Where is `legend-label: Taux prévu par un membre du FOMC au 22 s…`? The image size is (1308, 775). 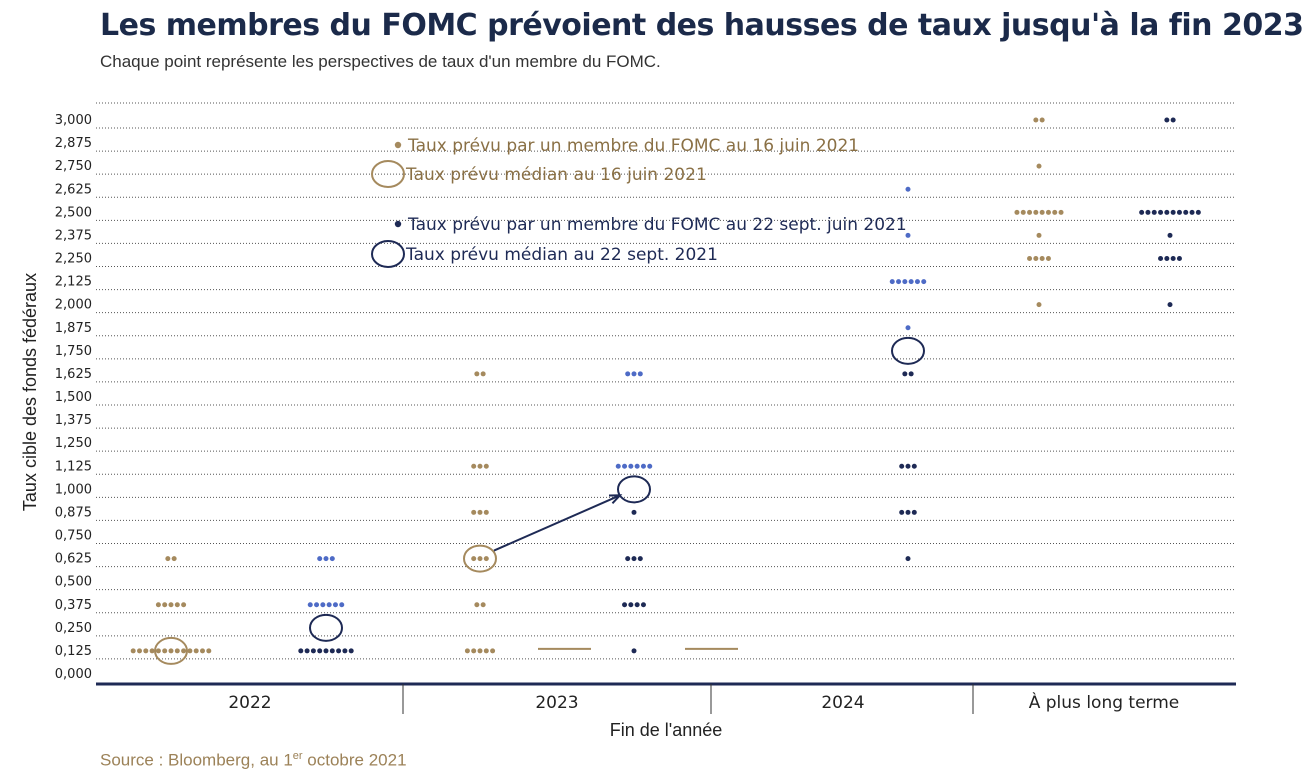 legend-label: Taux prévu par un membre du FOMC au 22 s… is located at coordinates (657, 225).